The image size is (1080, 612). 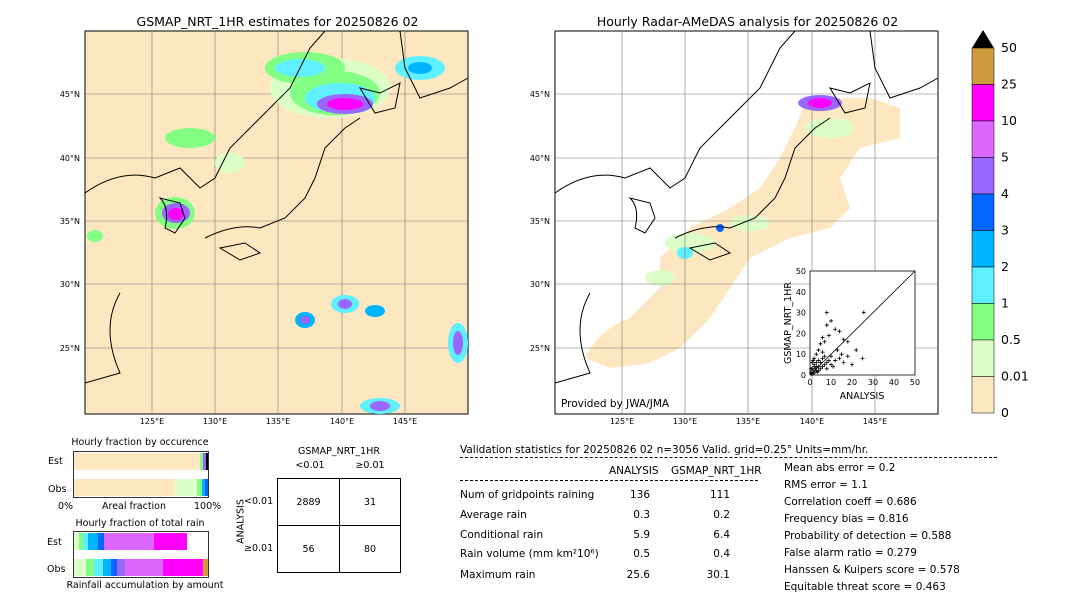 What do you see at coordinates (540, 158) in the screenshot?
I see `right-lat-label: 40°N` at bounding box center [540, 158].